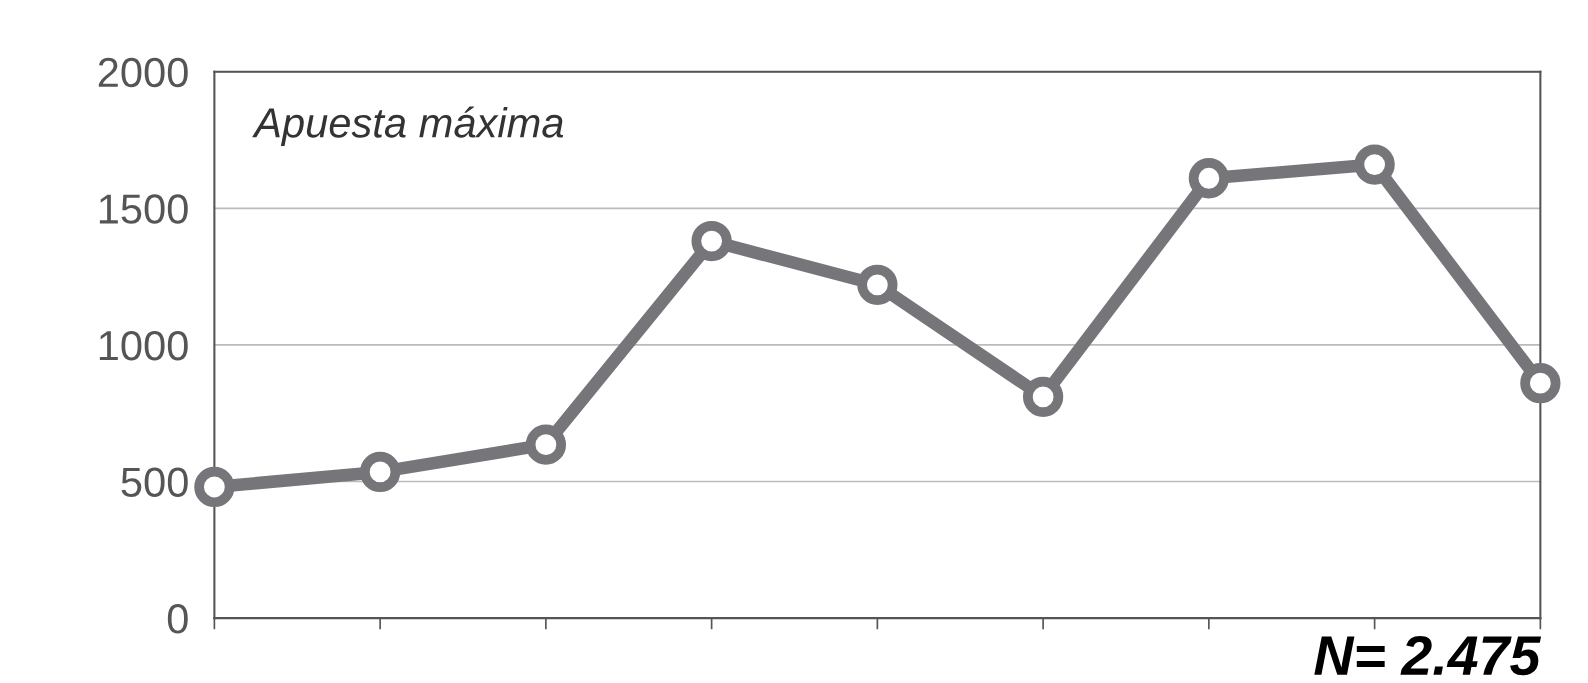 Image resolution: width=1588 pixels, height=683 pixels. I want to click on y-tick-label: 0, so click(177, 619).